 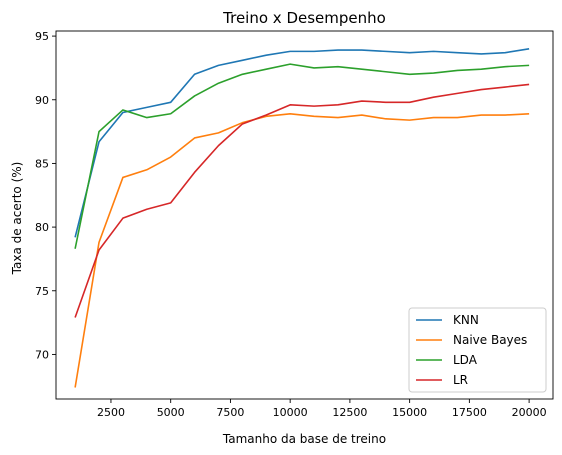 I want to click on x-axis-label: Tamanho da base de treino, so click(x=304, y=439).